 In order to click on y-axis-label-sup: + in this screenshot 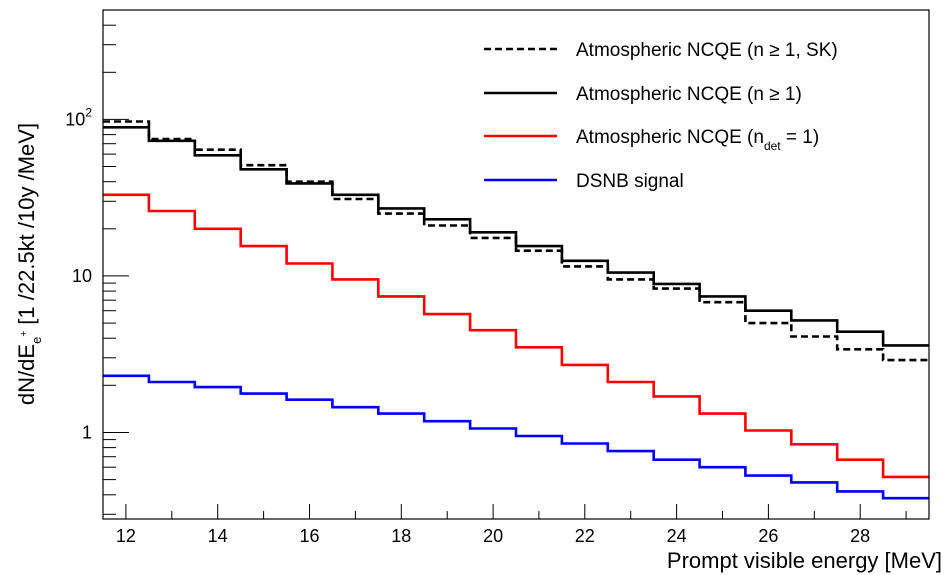, I will do `click(24, 334)`.